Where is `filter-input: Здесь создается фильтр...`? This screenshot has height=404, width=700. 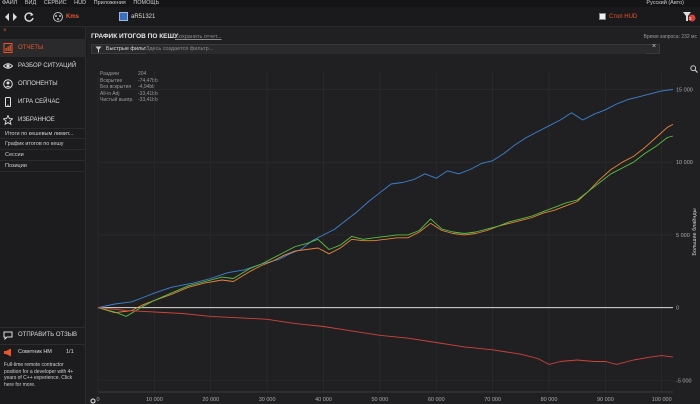 filter-input: Здесь создается фильтр... is located at coordinates (396, 49).